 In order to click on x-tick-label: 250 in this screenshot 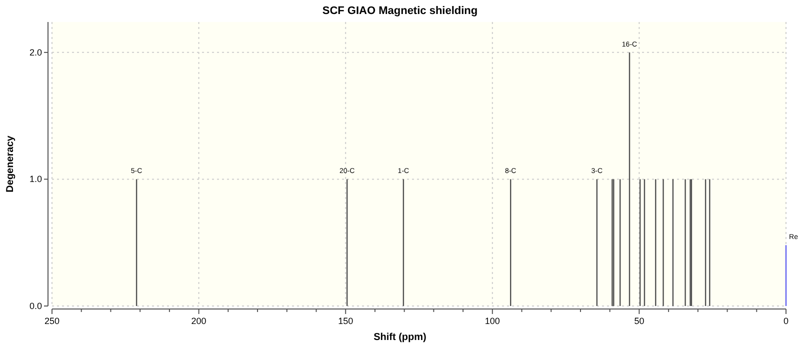, I will do `click(52, 321)`.